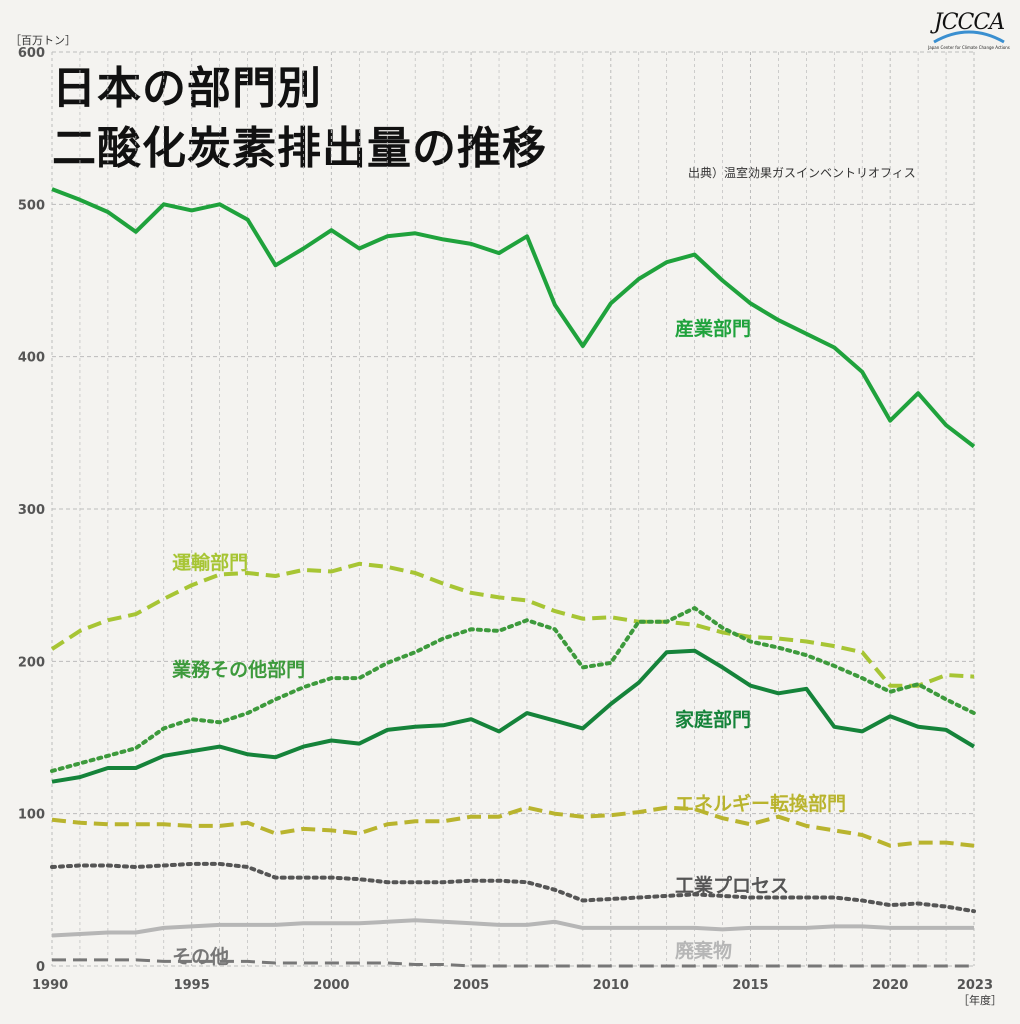 The height and width of the screenshot is (1024, 1020). I want to click on chart-title-line2: 二酸化炭素排出量の推移, so click(299, 148).